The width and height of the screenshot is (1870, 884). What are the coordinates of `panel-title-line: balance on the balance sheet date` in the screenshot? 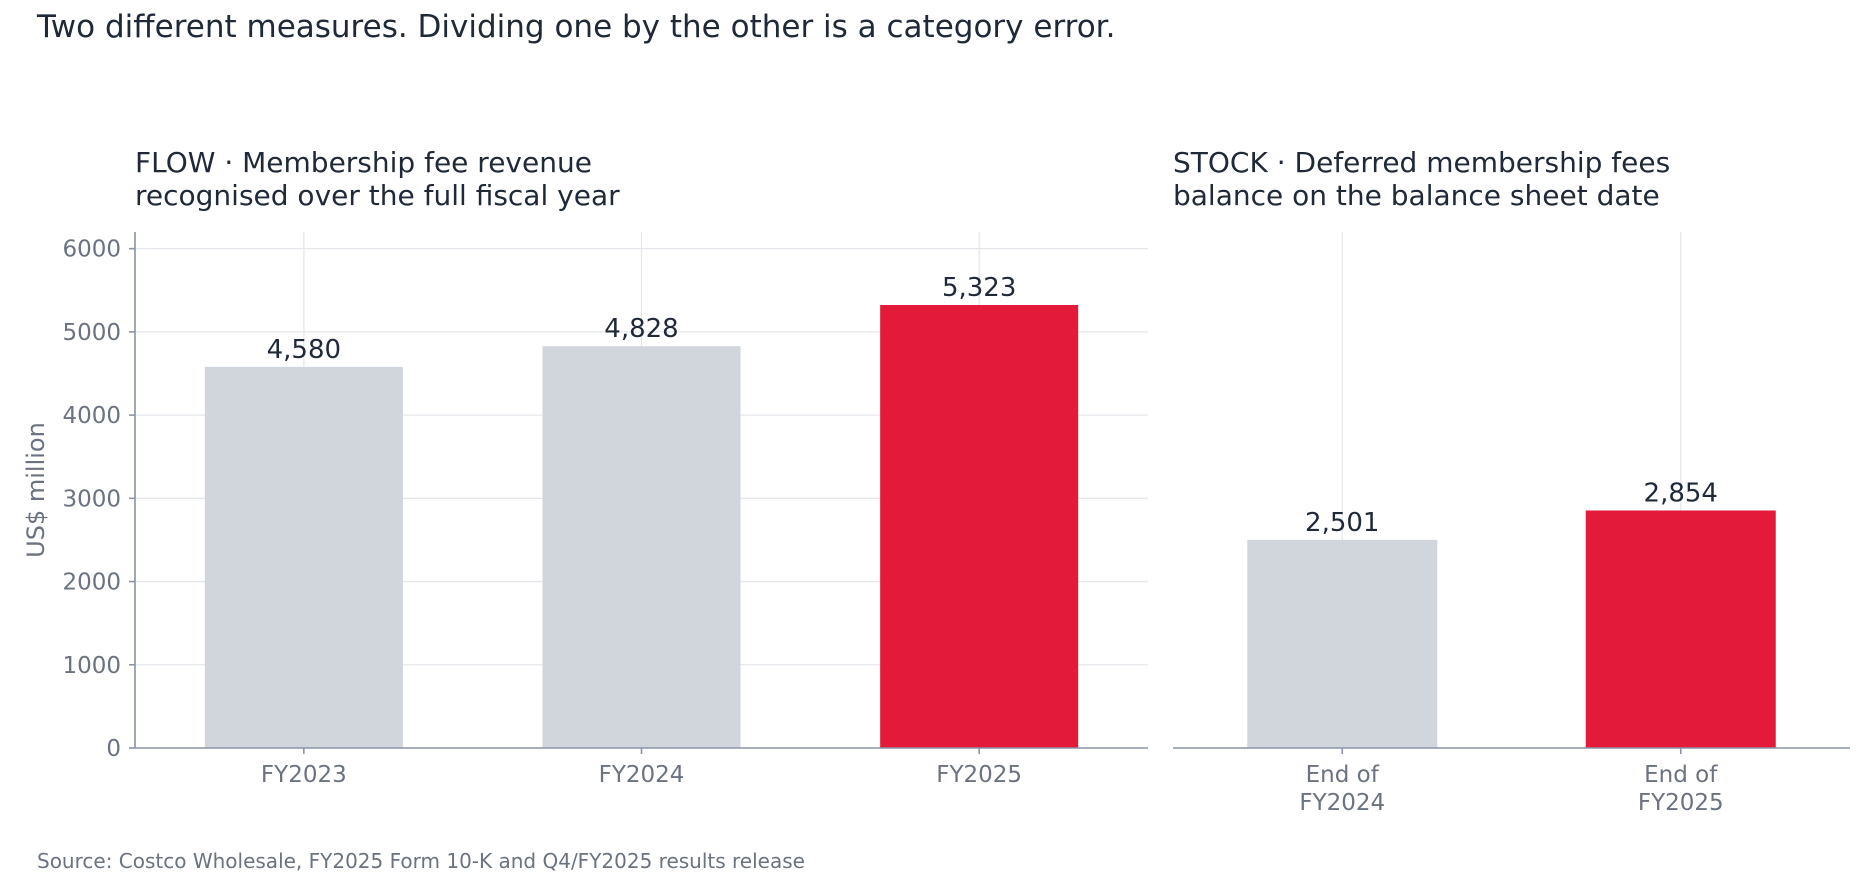 It's located at (1416, 195).